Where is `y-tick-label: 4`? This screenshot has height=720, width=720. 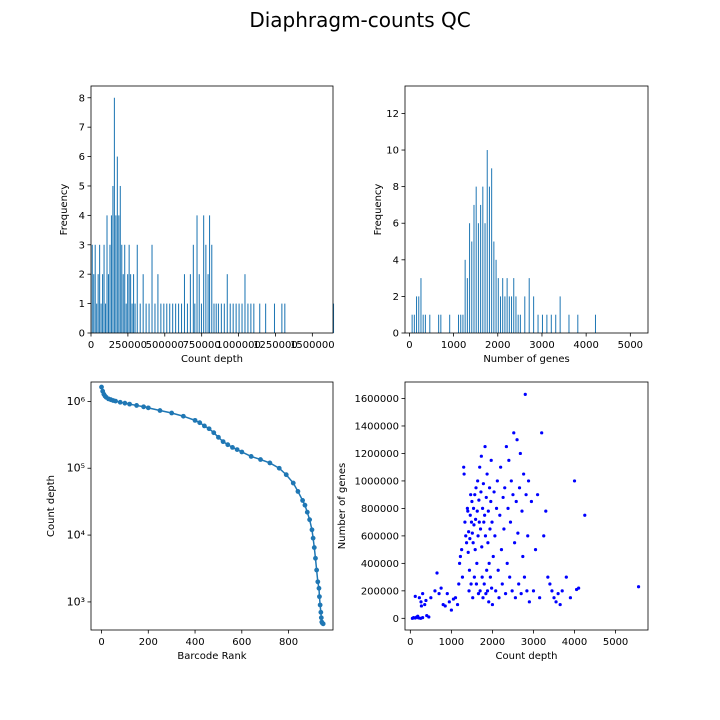 y-tick-label: 4 is located at coordinates (396, 260).